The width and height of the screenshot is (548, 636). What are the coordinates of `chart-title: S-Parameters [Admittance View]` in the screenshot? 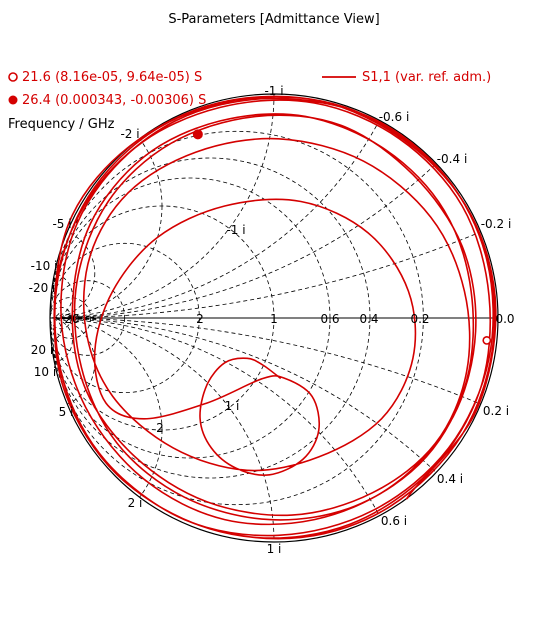 It's located at (273, 19).